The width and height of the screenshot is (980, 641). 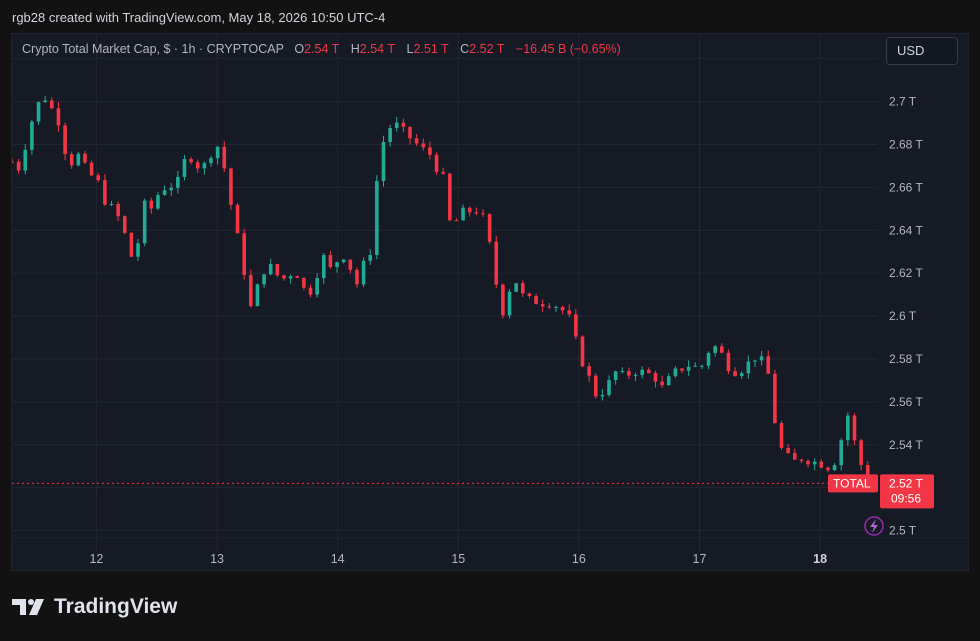 What do you see at coordinates (579, 559) in the screenshot?
I see `x-tick-label: 16` at bounding box center [579, 559].